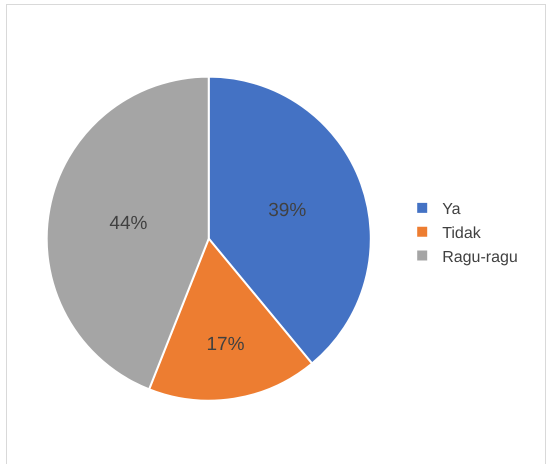 Image resolution: width=550 pixels, height=464 pixels. I want to click on legend-label: Ragu-ragu, so click(480, 257).